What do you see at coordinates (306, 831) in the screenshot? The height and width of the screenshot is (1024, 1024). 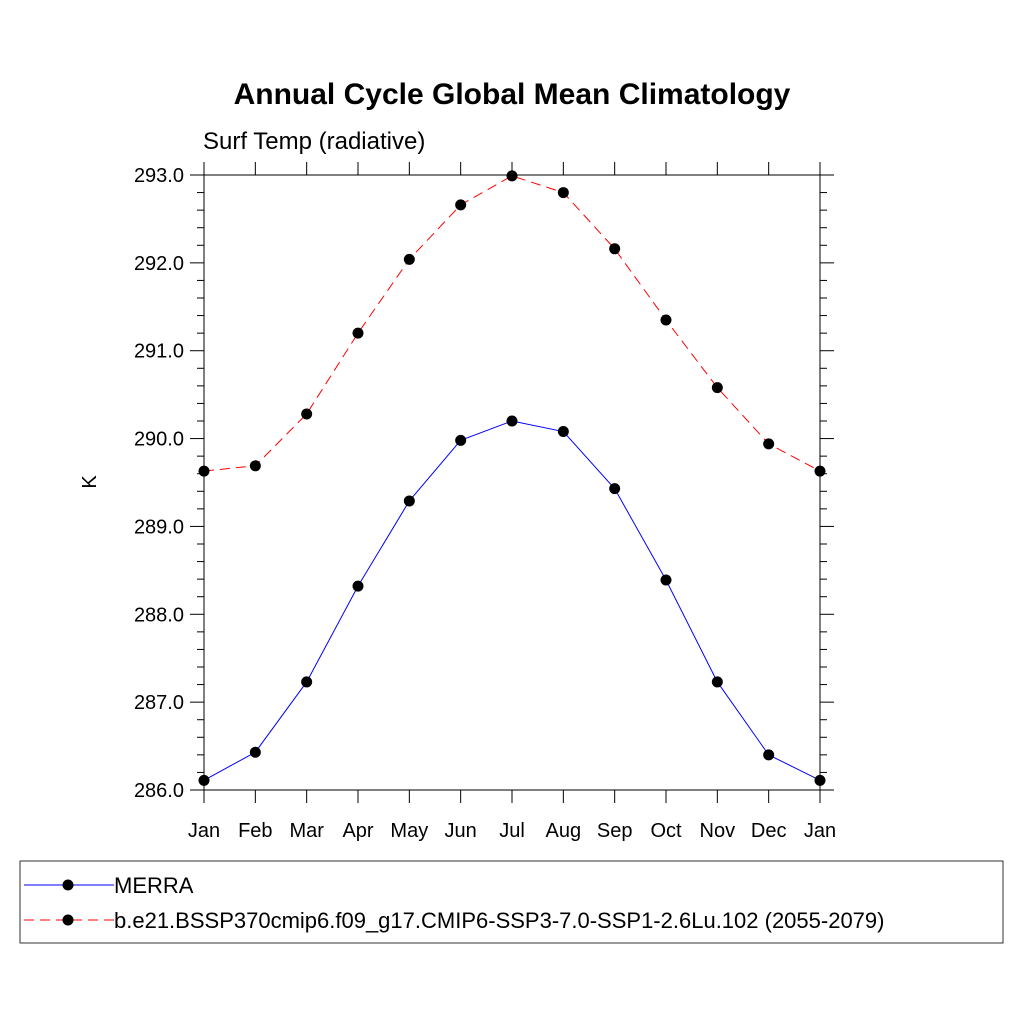 I see `x-tick-label: Mar` at bounding box center [306, 831].